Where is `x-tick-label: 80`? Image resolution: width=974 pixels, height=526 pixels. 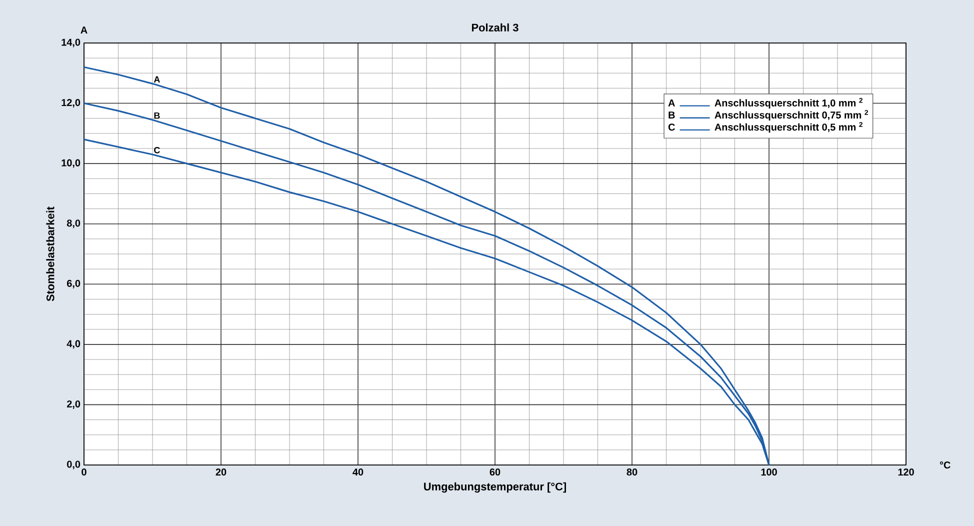 x-tick-label: 80 is located at coordinates (632, 472).